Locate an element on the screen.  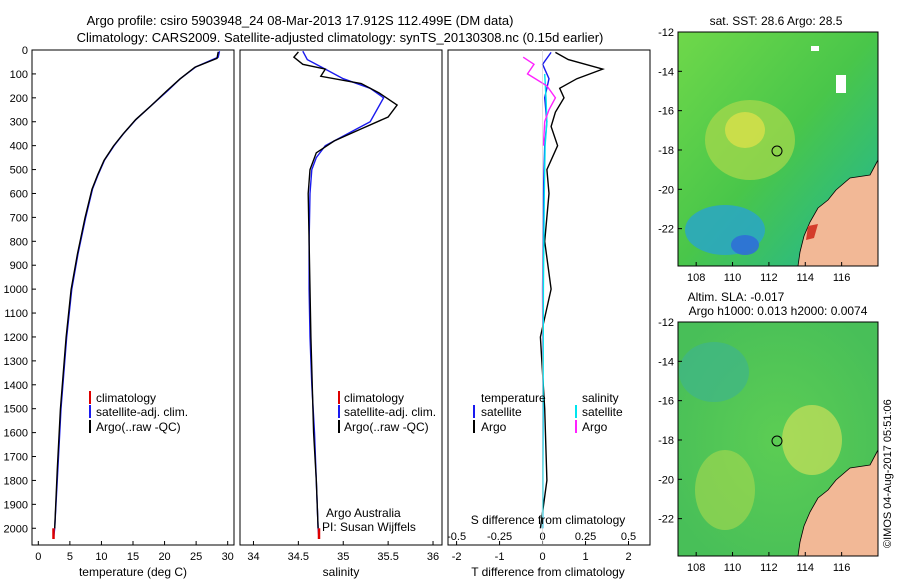
salinity-axis: 34 34.5 35 35.5 36 is located at coordinates (343, 552).